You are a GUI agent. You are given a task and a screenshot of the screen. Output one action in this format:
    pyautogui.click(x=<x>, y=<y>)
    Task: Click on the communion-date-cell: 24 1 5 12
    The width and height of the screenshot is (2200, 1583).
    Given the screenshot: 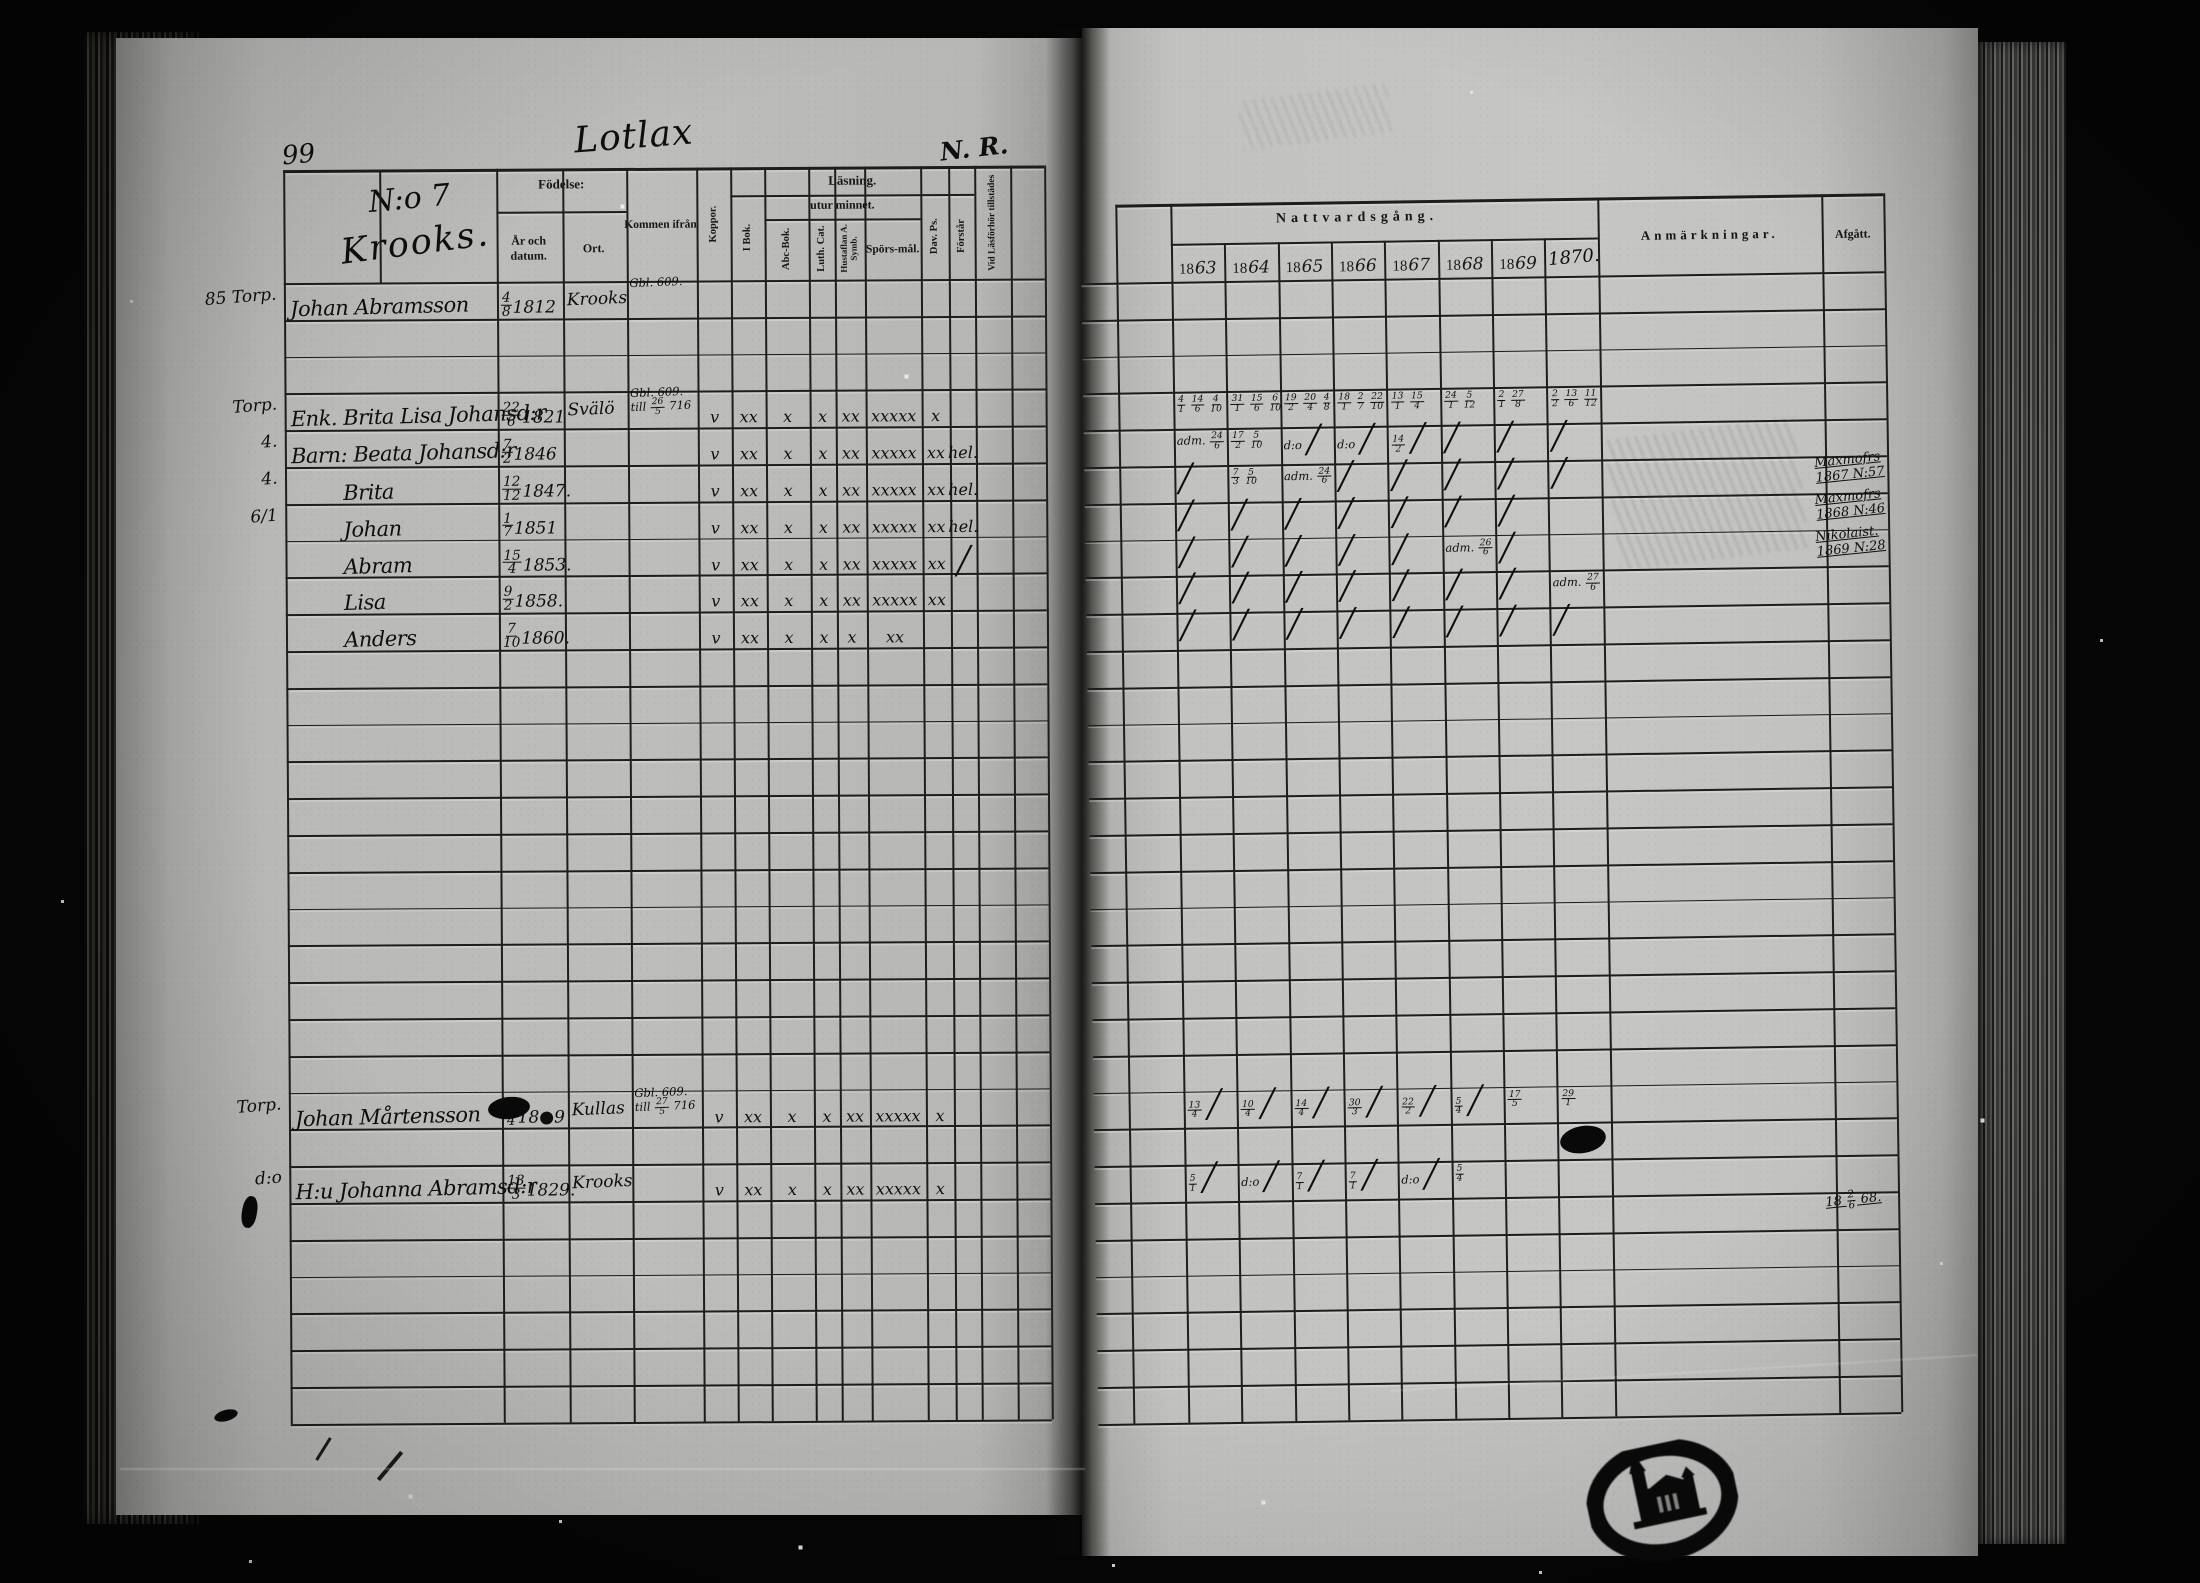 What is the action you would take?
    pyautogui.click(x=1469, y=407)
    